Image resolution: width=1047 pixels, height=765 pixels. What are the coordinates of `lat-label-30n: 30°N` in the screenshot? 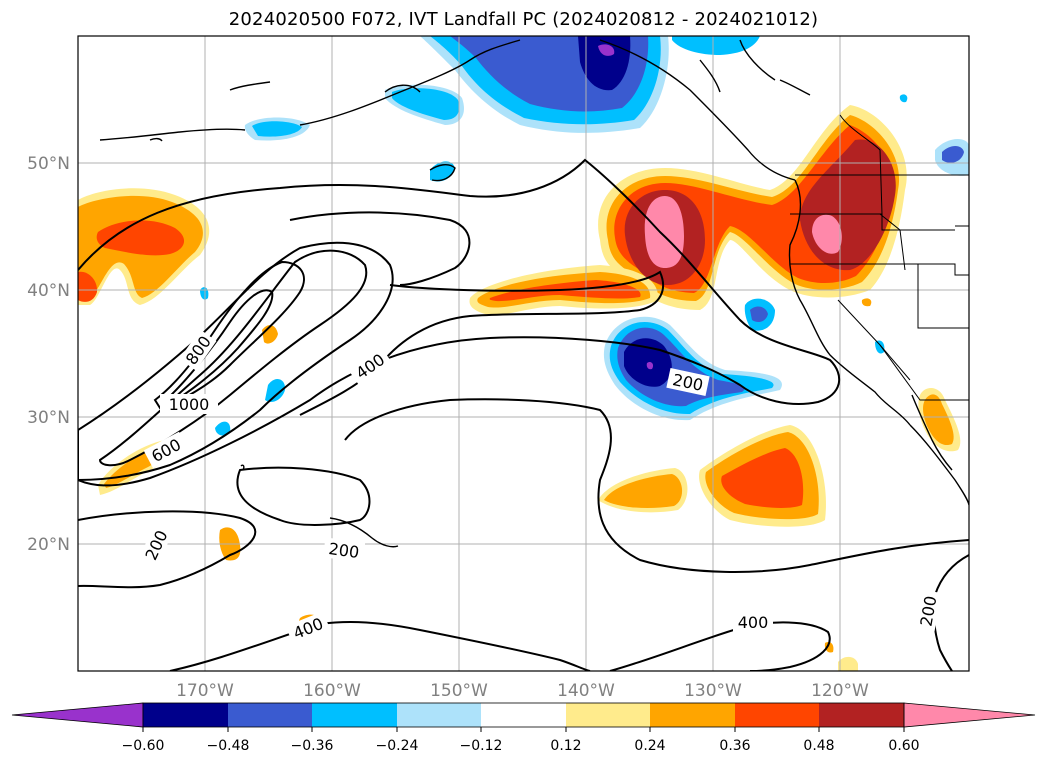 It's located at (48, 418).